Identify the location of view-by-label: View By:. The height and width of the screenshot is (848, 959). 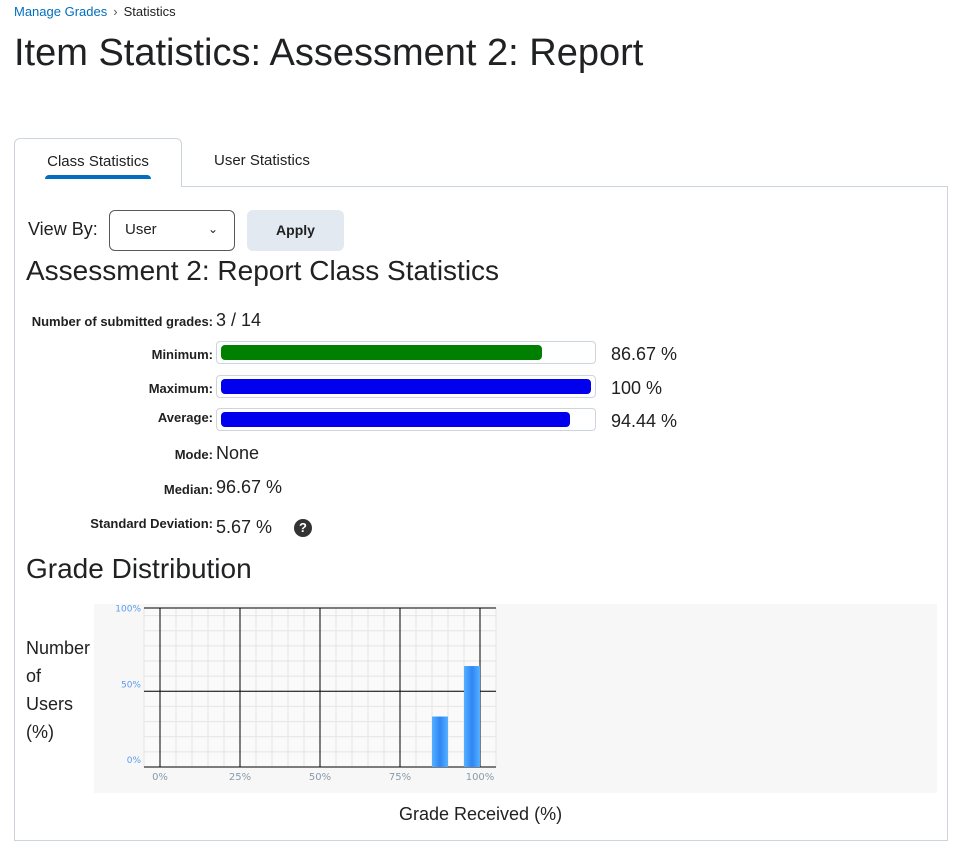
(63, 229).